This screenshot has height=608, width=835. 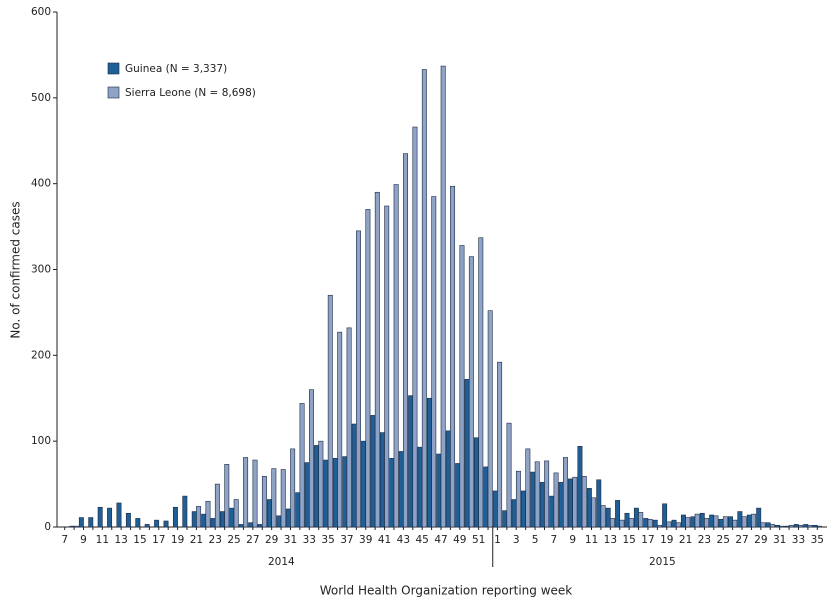 What do you see at coordinates (817, 540) in the screenshot?
I see `x-tick-label: 35` at bounding box center [817, 540].